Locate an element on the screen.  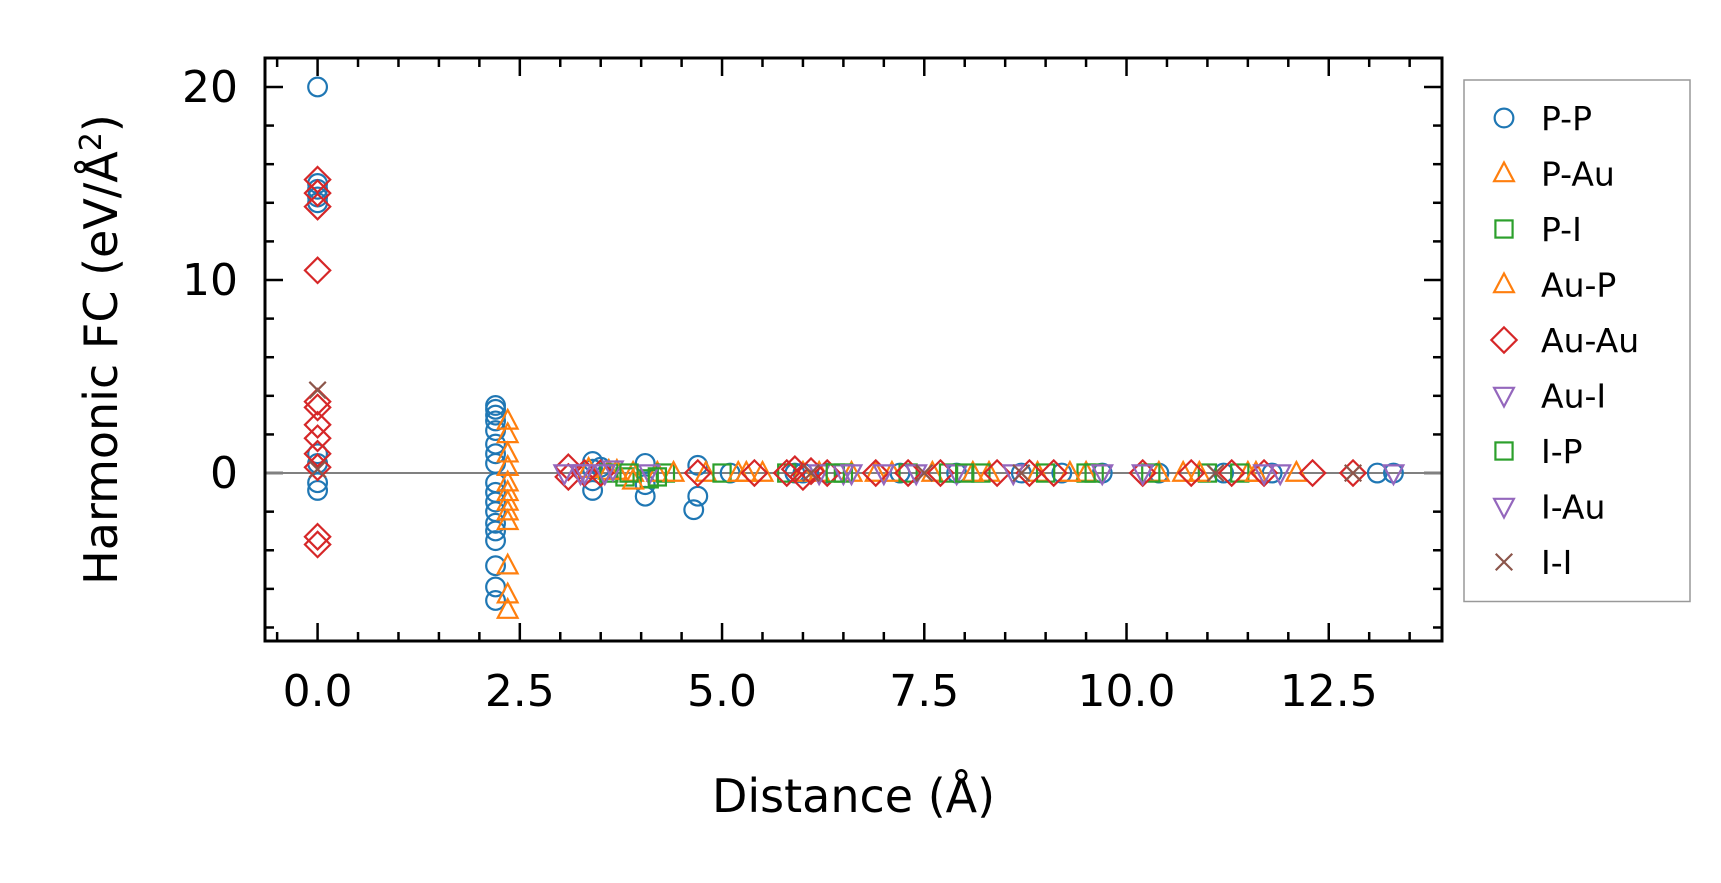
x-tick-label: 5.0 is located at coordinates (722, 691).